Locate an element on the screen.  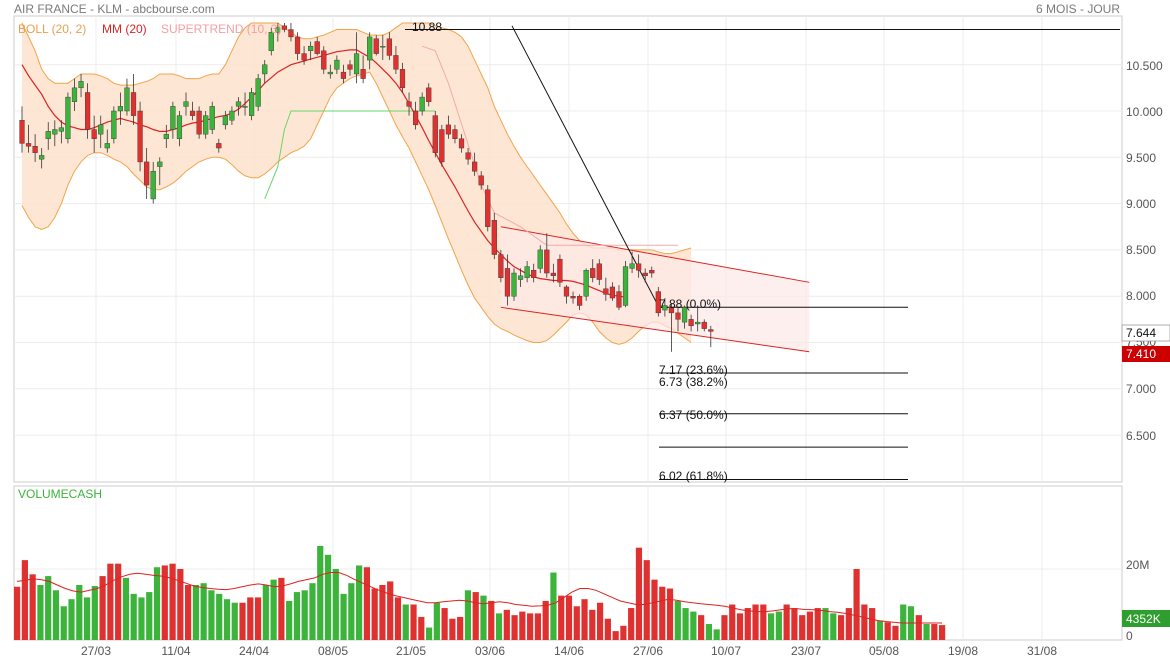
high-level-label: 10.88 is located at coordinates (427, 27).